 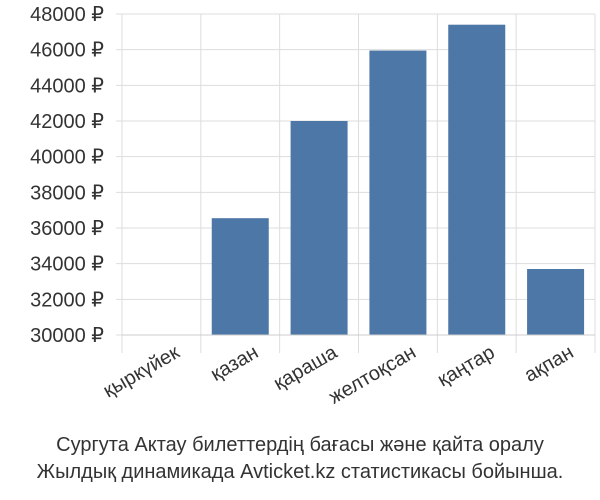 What do you see at coordinates (142, 371) in the screenshot?
I see `x-tick-label: қыркүйек` at bounding box center [142, 371].